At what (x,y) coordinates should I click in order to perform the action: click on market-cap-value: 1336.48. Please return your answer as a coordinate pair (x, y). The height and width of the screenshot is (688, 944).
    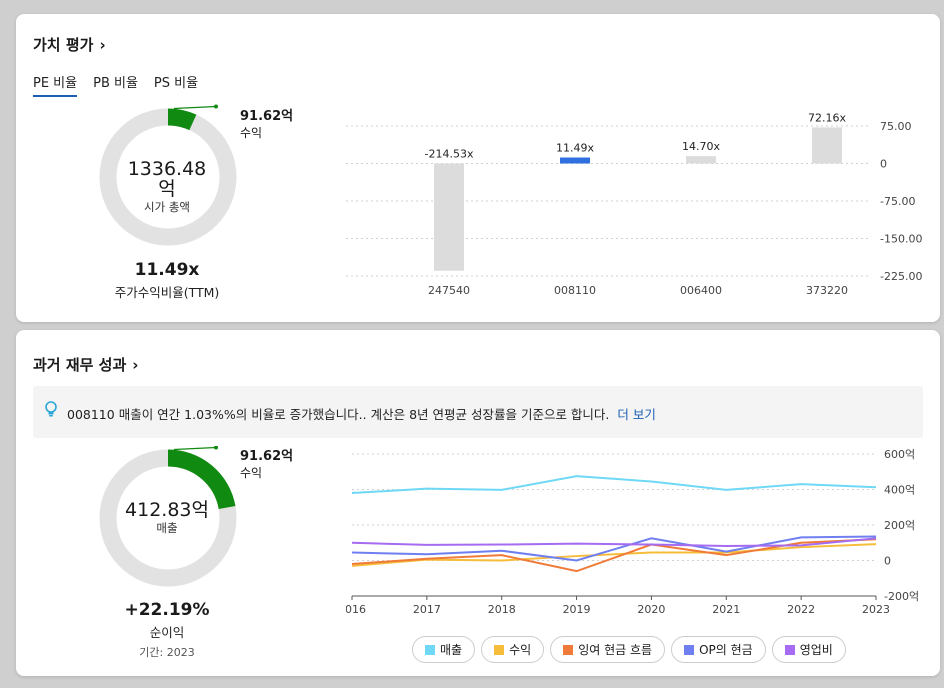
    Looking at the image, I should click on (167, 169).